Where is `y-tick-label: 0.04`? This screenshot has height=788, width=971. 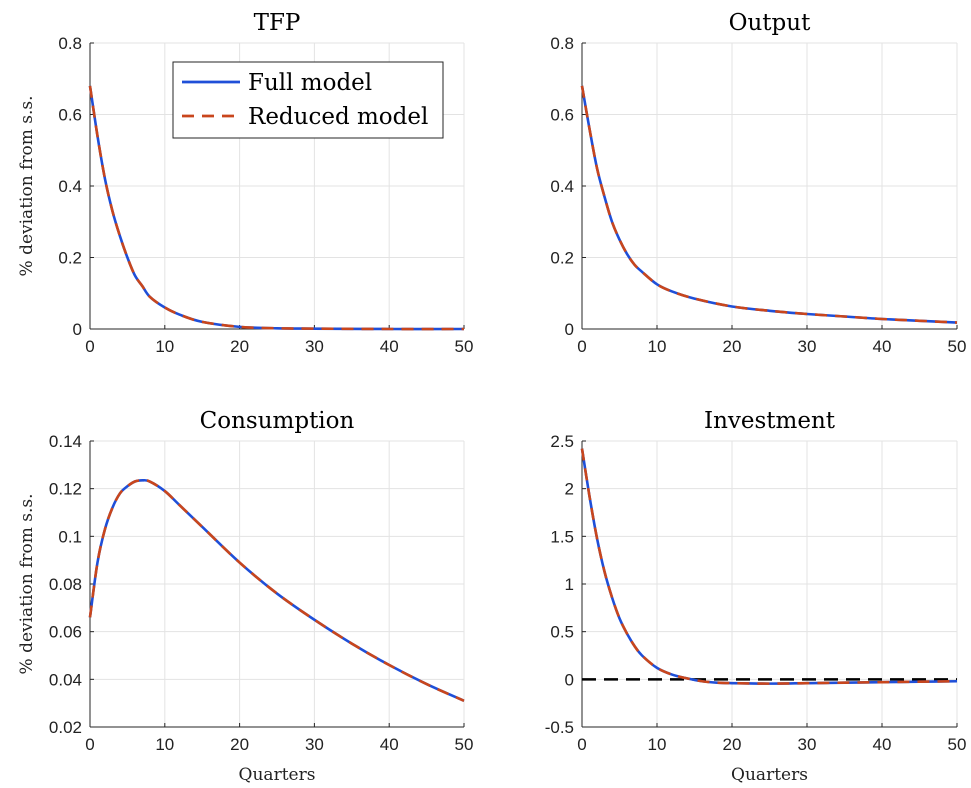
y-tick-label: 0.04 is located at coordinates (65, 679).